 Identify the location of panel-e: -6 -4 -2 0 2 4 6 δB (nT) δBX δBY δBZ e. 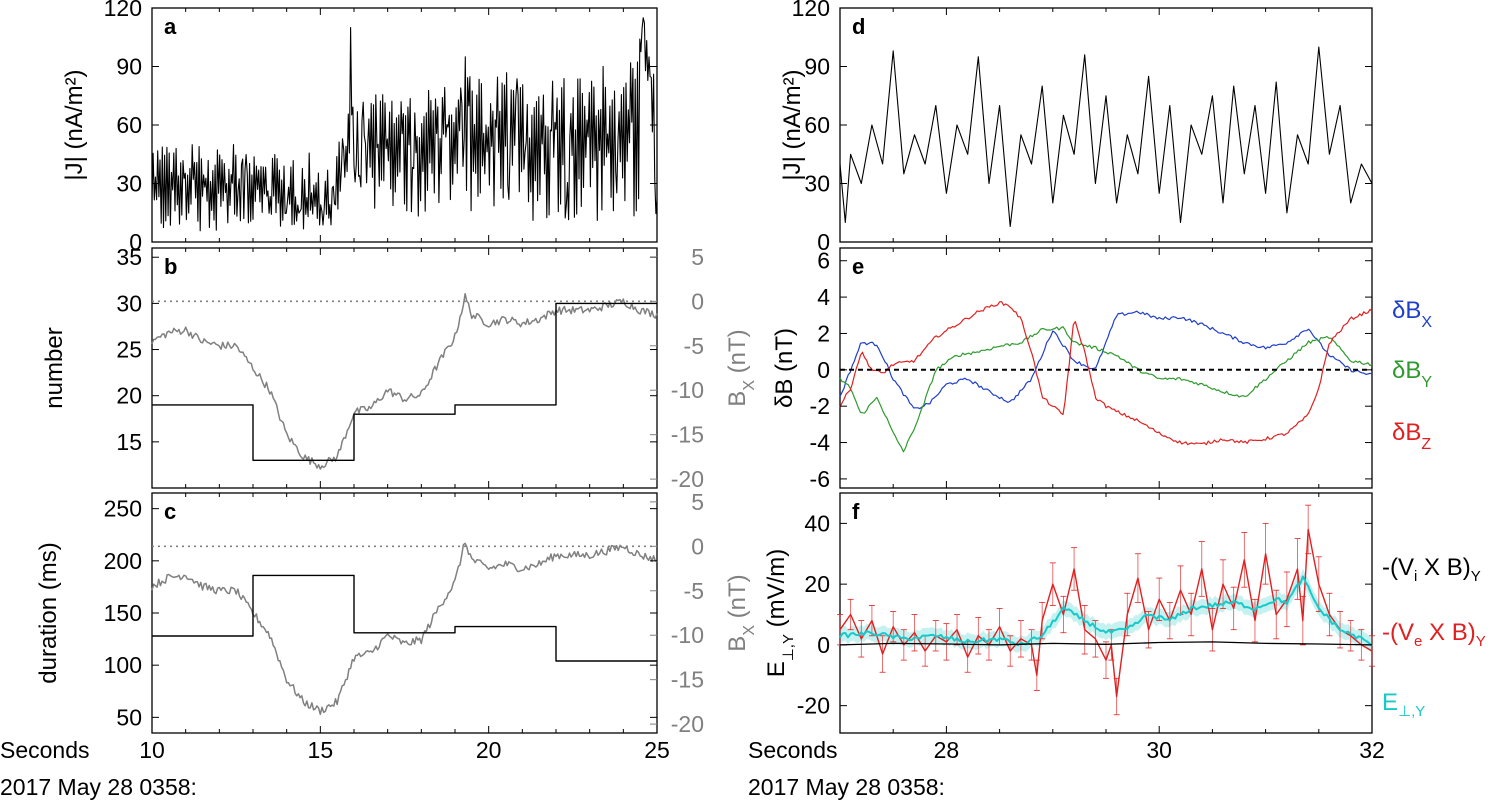
(1101, 369).